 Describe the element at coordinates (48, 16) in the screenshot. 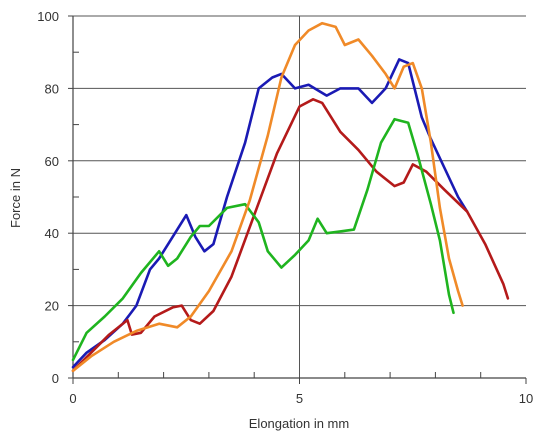

I see `y-tick-label-100: 100` at that location.